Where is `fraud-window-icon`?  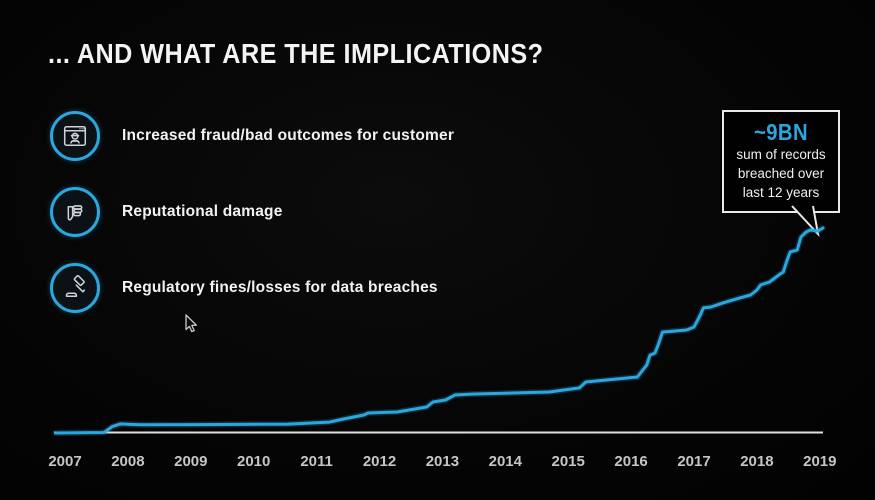
fraud-window-icon is located at coordinates (75, 136).